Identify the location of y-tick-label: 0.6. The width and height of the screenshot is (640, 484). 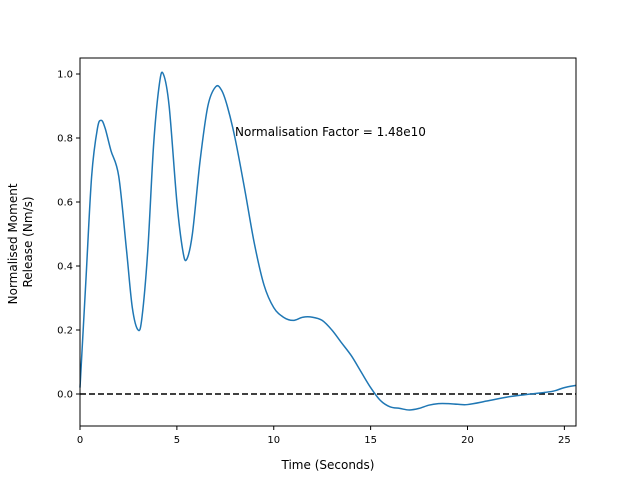
(65, 203).